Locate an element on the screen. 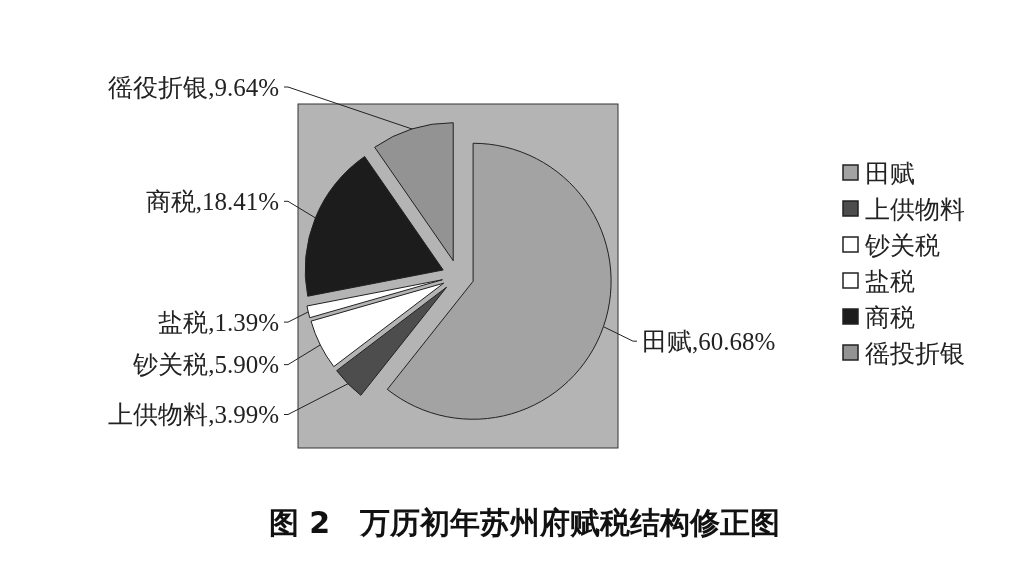 The height and width of the screenshot is (568, 1033). text: 图 2 万历初年苏州府赋税结构修正图 is located at coordinates (524, 522).